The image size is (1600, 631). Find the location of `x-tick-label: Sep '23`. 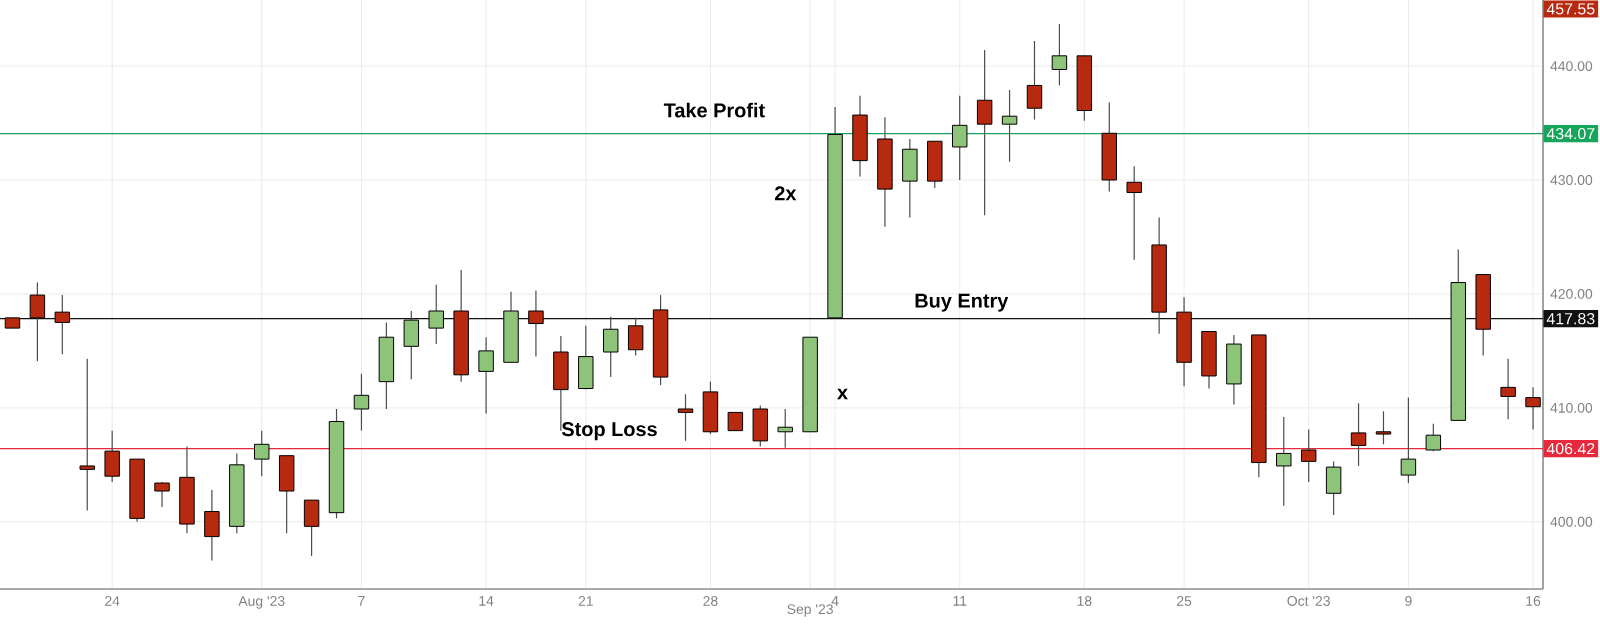

x-tick-label: Sep '23 is located at coordinates (810, 610).